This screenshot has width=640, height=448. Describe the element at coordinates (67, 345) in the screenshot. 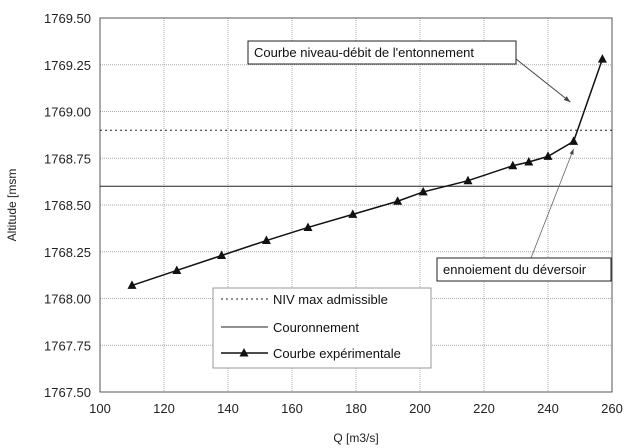

I see `y-tick-label: 1767.75` at that location.